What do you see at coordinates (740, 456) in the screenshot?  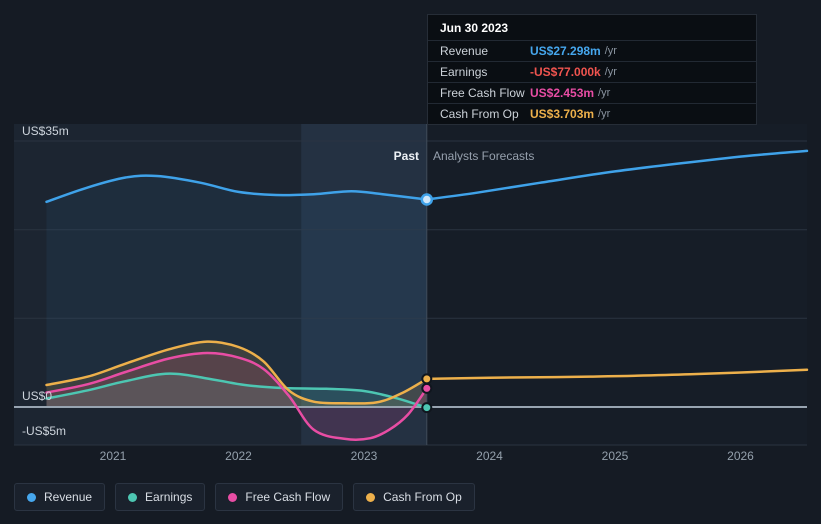 I see `x-tick-label: 2026` at bounding box center [740, 456].